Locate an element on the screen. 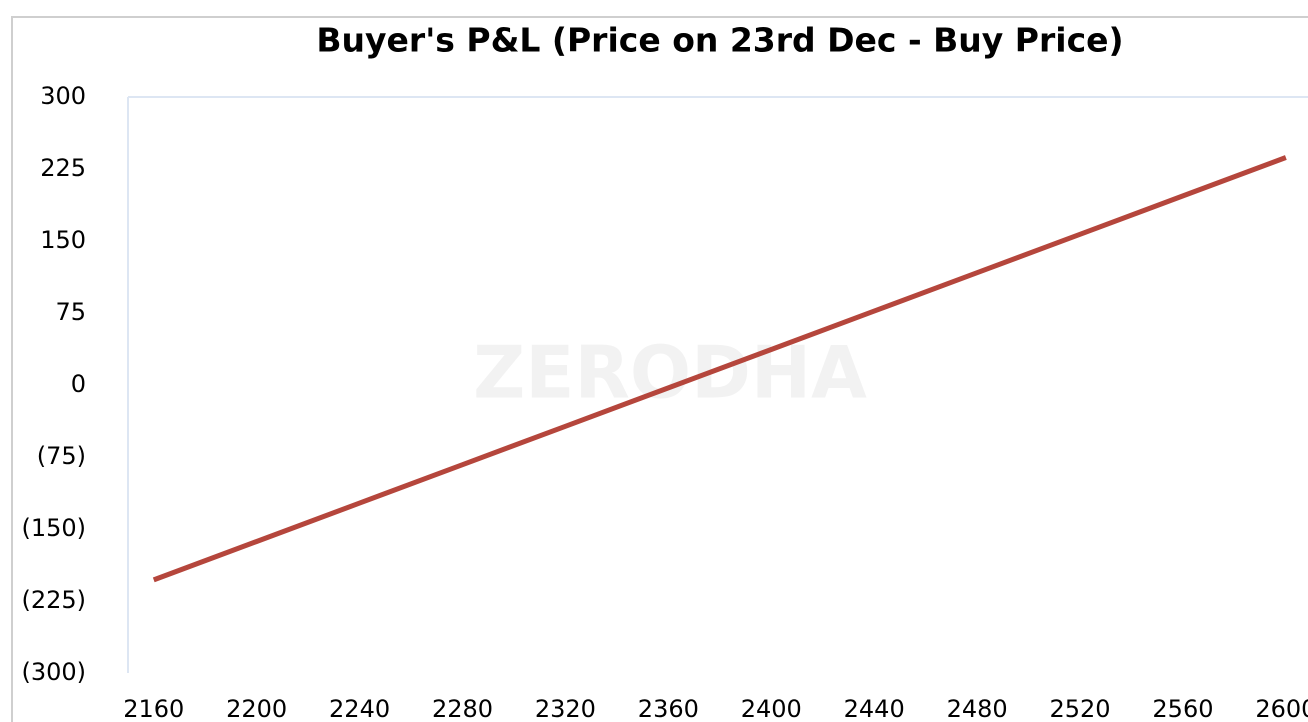  x-tick-label: 2200 is located at coordinates (256, 708).